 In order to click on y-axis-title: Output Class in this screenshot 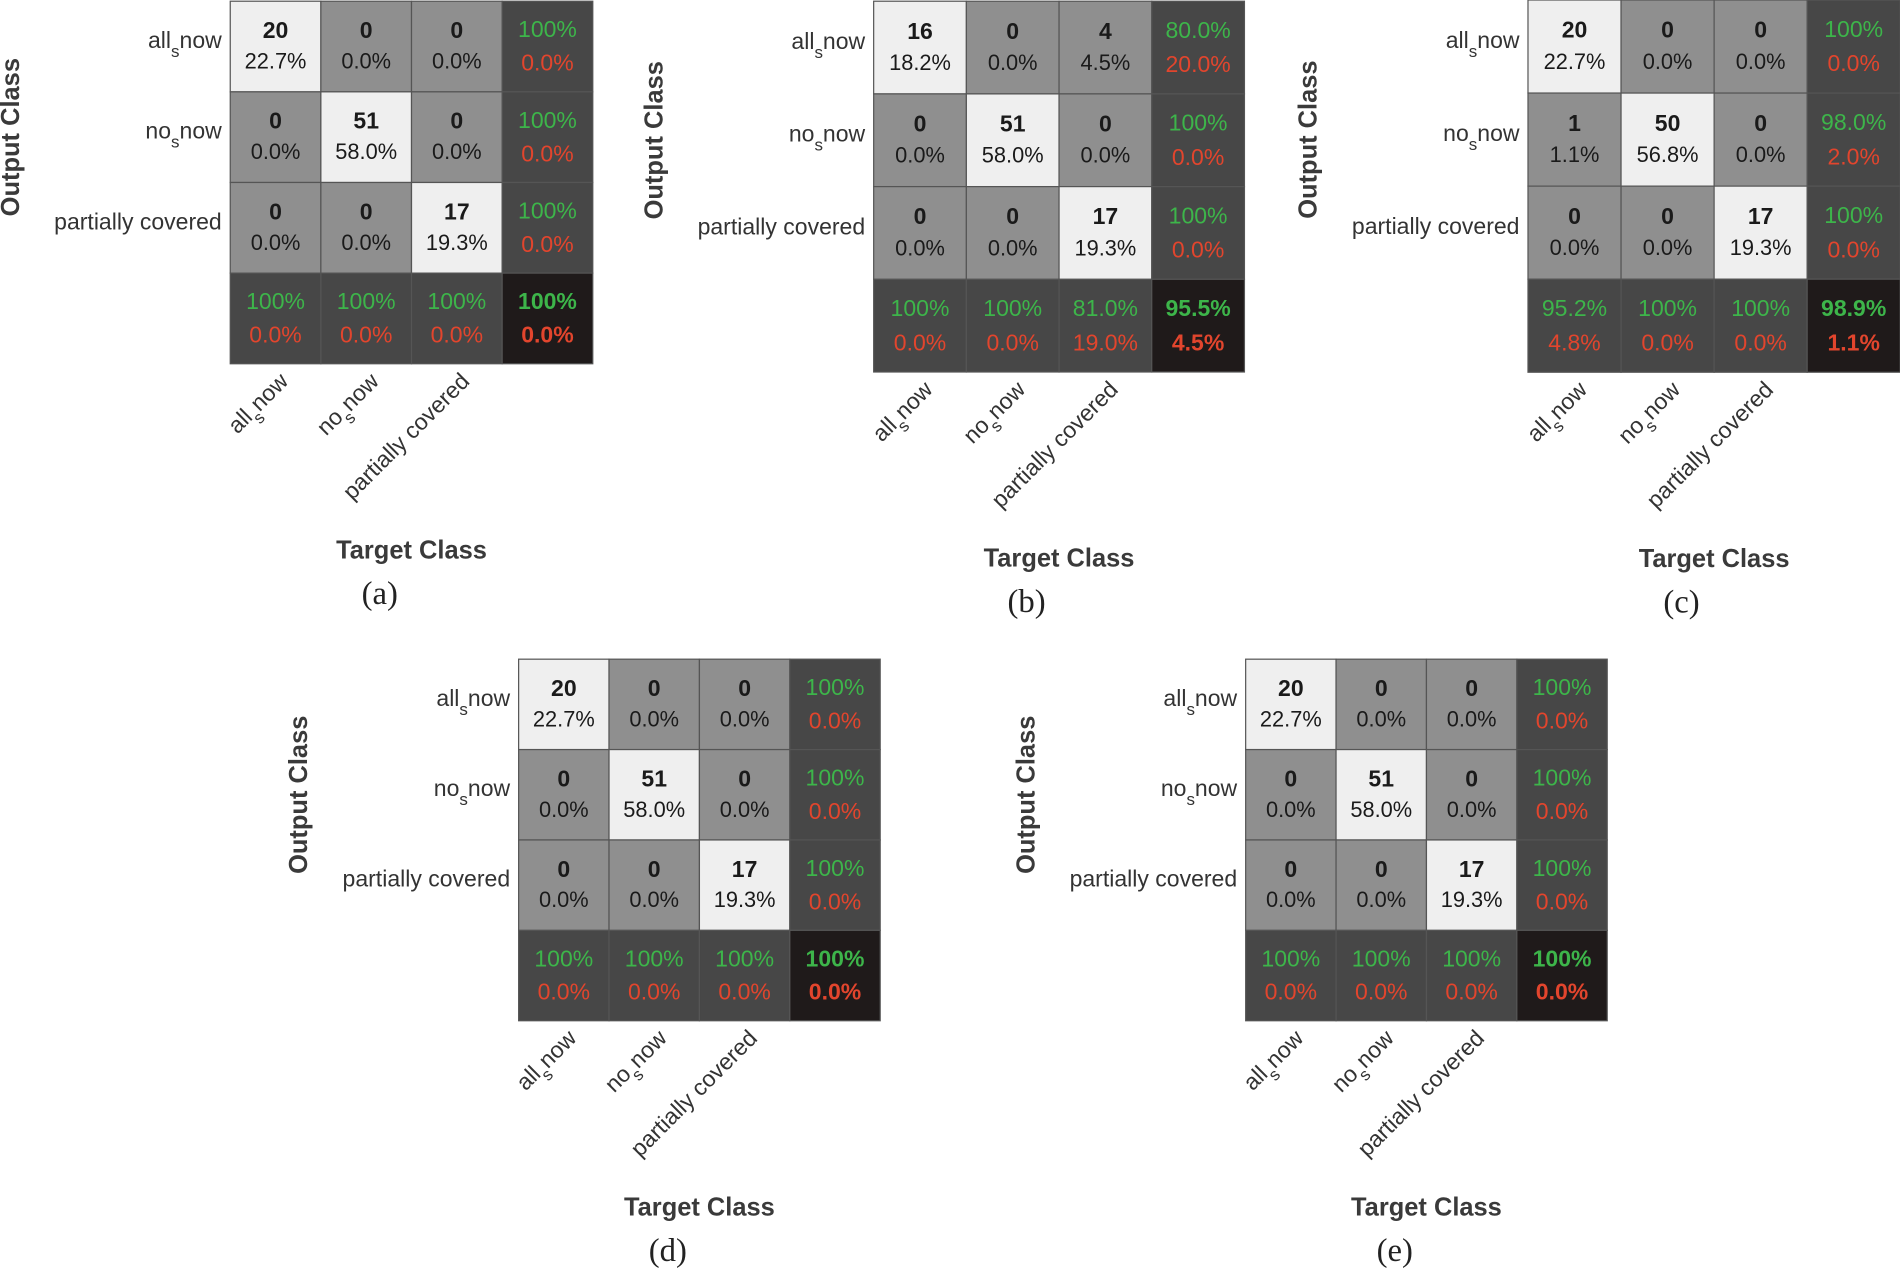, I will do `click(1026, 795)`.